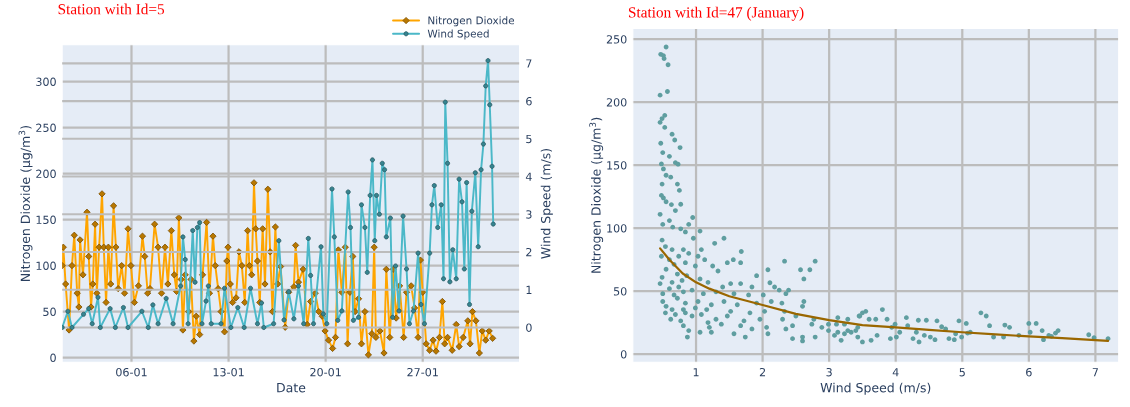 This screenshot has height=407, width=1130. What do you see at coordinates (131, 372) in the screenshot?
I see `x-tick-label: 06-01` at bounding box center [131, 372].